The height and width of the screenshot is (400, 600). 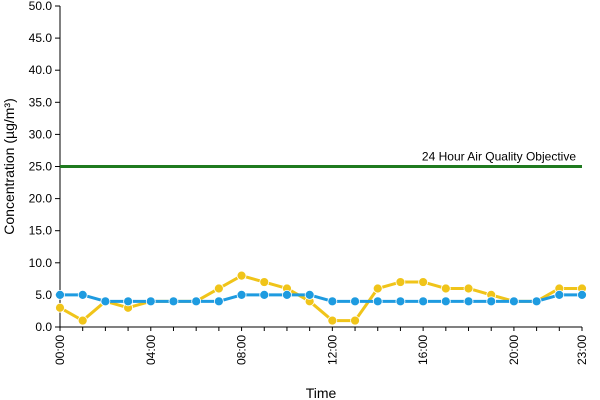 What do you see at coordinates (332, 350) in the screenshot?
I see `x-tick-label: 12:00` at bounding box center [332, 350].